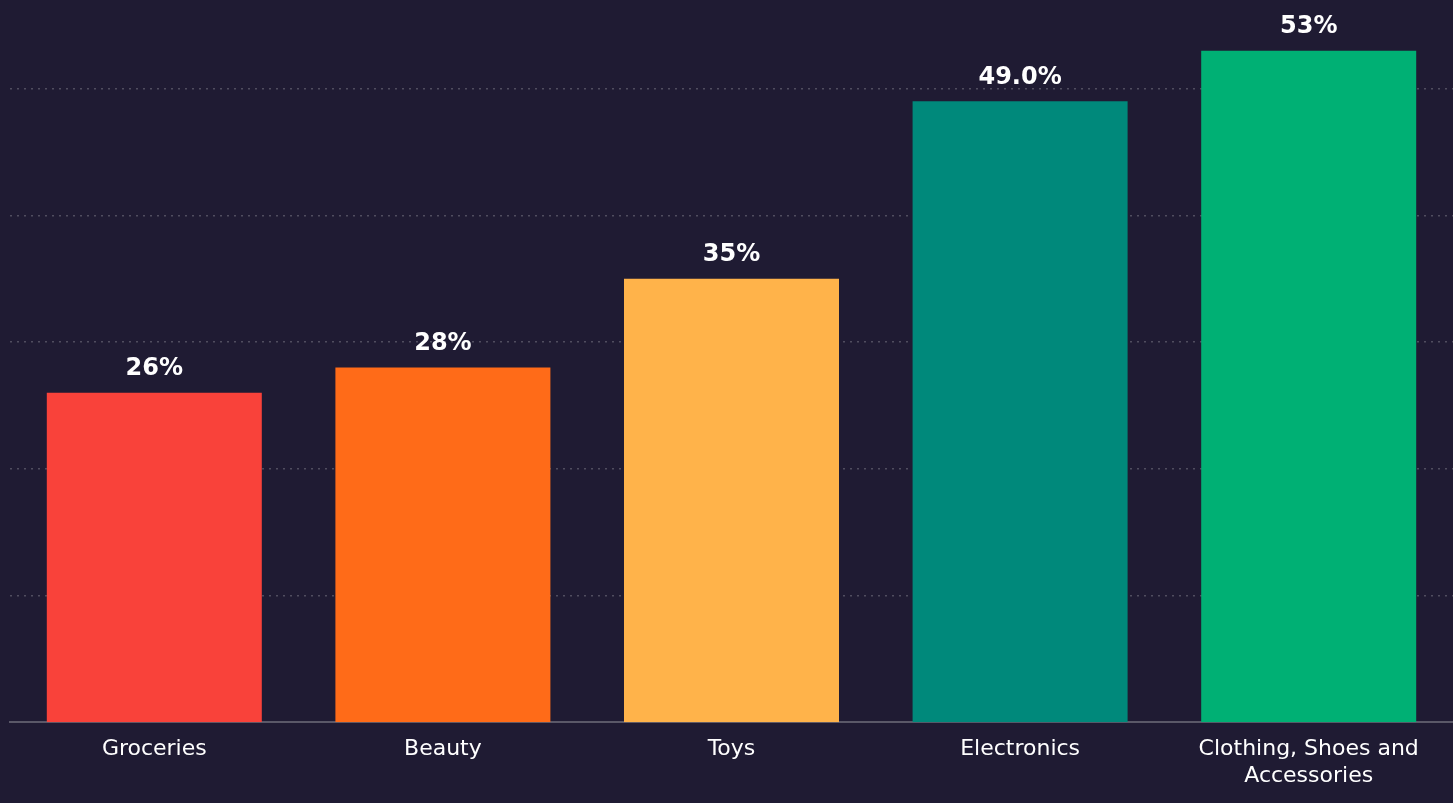 This screenshot has height=803, width=1453. What do you see at coordinates (1308, 24) in the screenshot?
I see `data-label: 53%` at bounding box center [1308, 24].